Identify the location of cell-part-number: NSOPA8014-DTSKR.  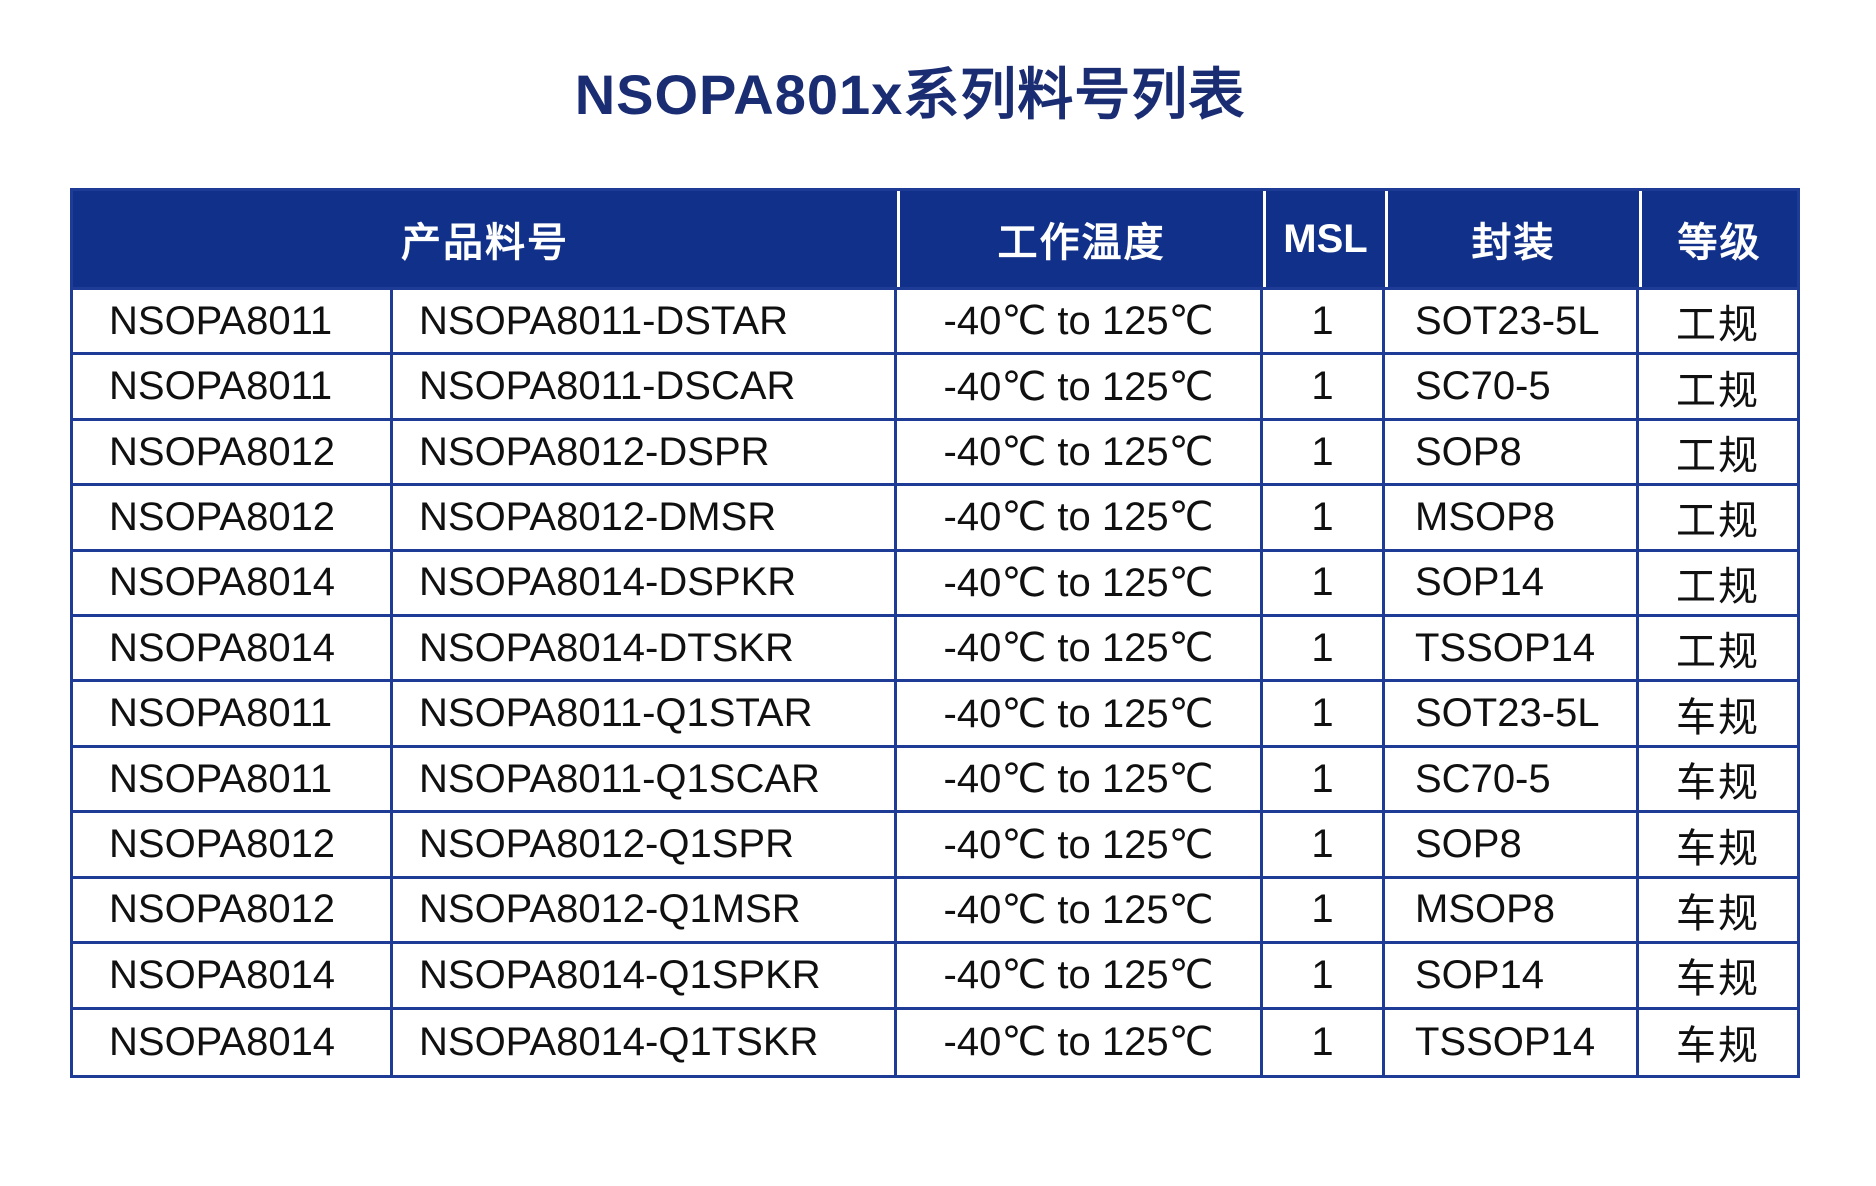
(645, 650).